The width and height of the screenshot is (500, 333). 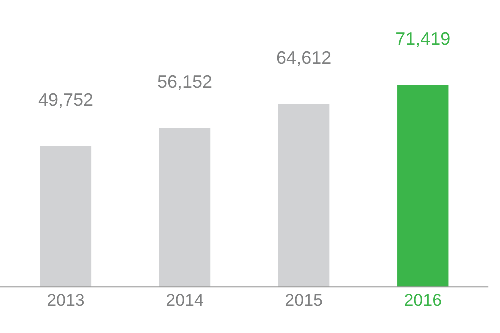 I want to click on x-tick-label: 2016, so click(x=423, y=300).